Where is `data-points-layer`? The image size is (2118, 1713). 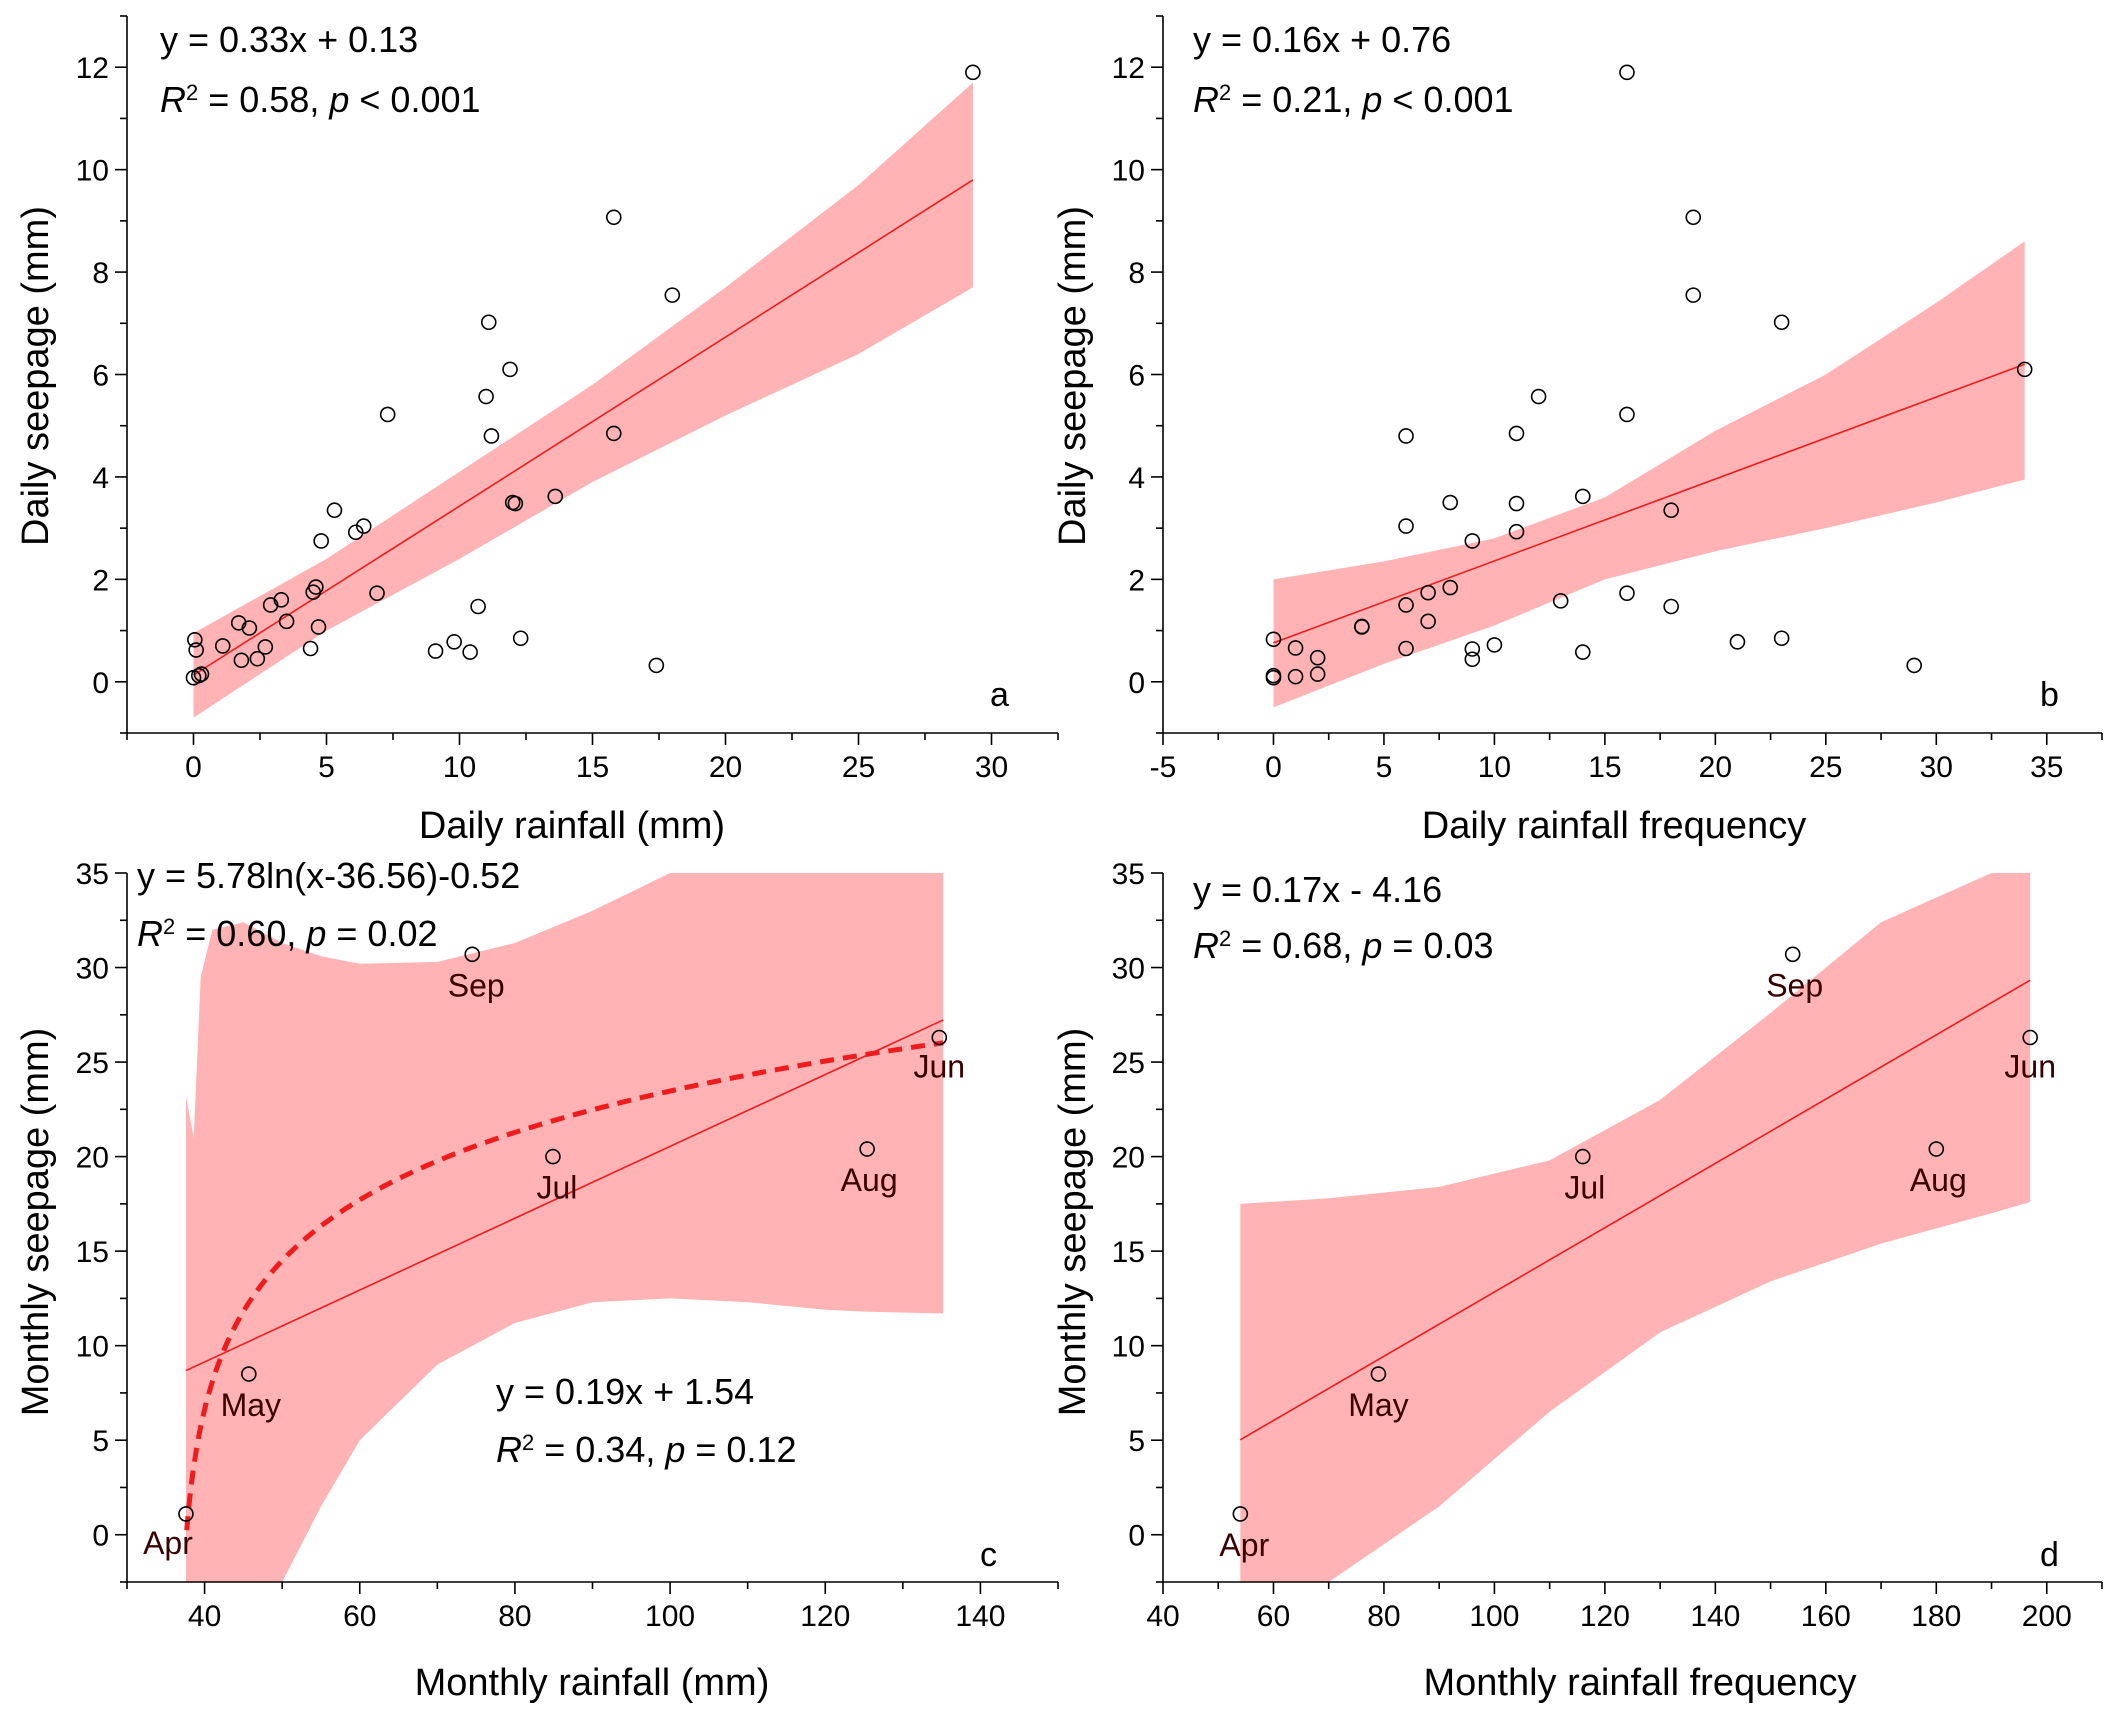 data-points-layer is located at coordinates (1649, 375).